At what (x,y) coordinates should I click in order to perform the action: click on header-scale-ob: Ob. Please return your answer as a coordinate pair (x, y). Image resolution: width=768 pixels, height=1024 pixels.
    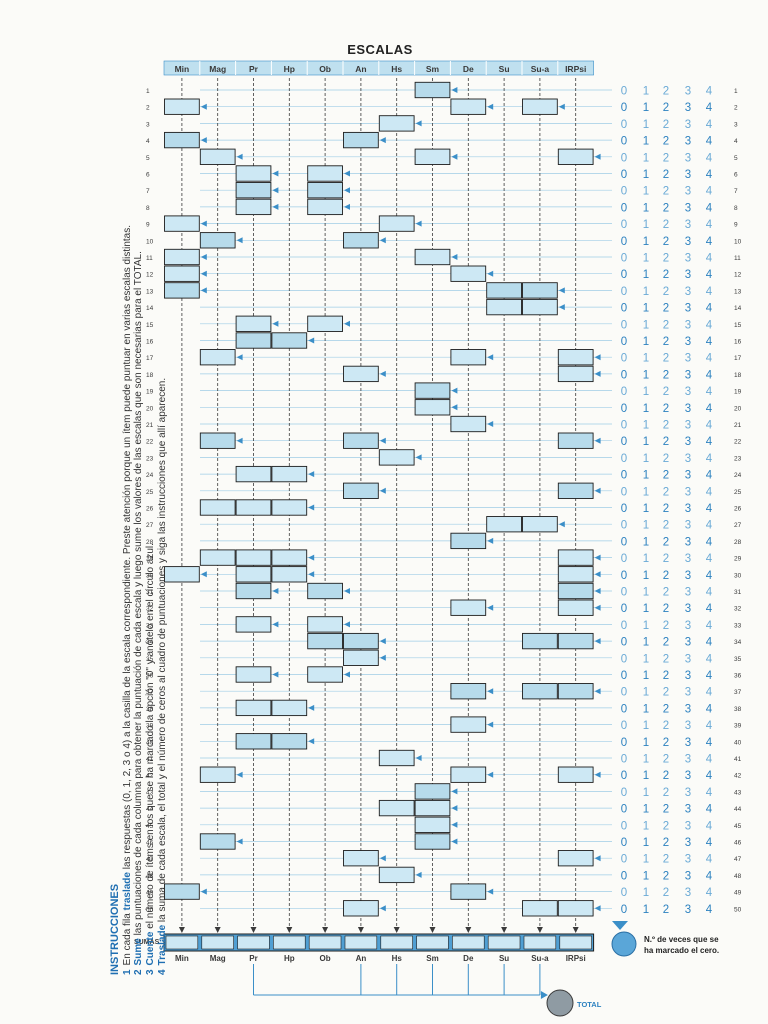
    Looking at the image, I should click on (325, 69).